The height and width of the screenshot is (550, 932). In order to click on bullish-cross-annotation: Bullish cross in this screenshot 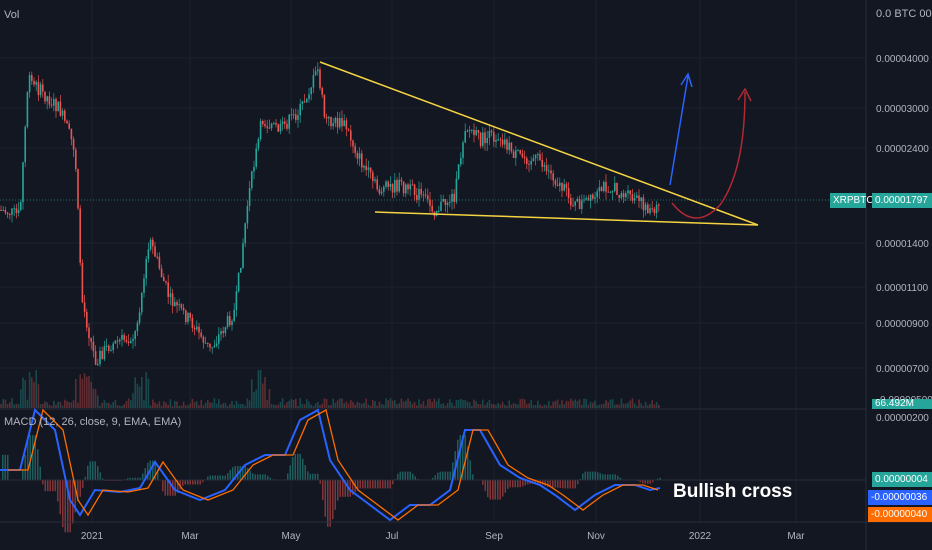, I will do `click(733, 491)`.